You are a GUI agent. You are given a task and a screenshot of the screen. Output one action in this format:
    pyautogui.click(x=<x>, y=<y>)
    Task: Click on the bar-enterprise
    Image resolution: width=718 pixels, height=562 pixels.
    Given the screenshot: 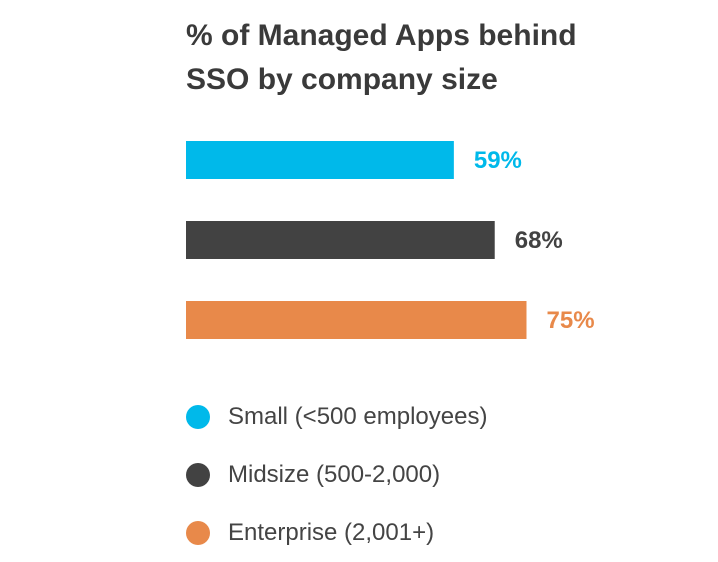 What is the action you would take?
    pyautogui.click(x=356, y=320)
    